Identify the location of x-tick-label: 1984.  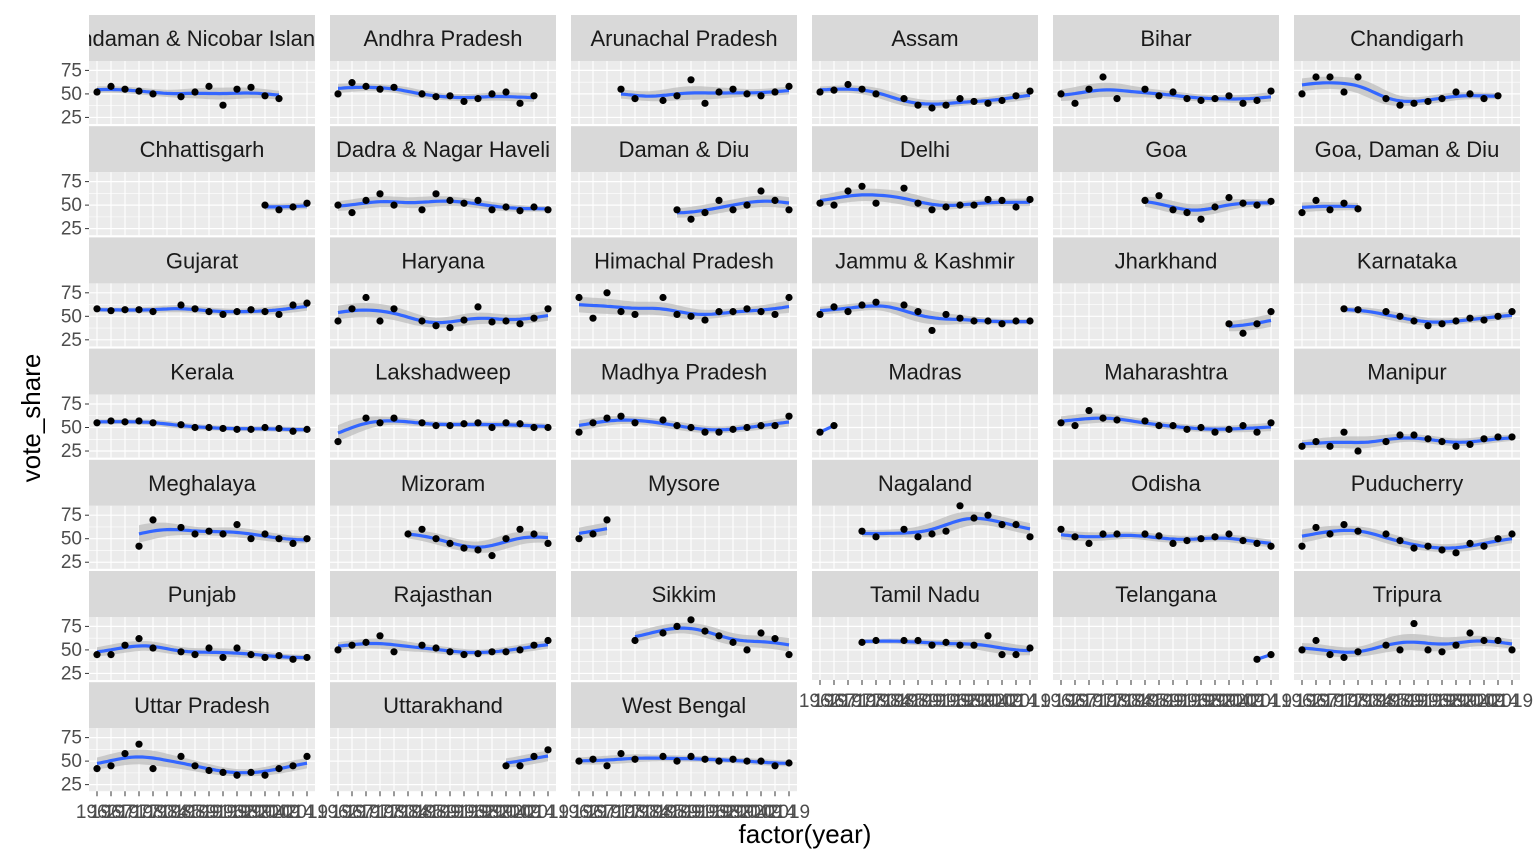
(890, 701).